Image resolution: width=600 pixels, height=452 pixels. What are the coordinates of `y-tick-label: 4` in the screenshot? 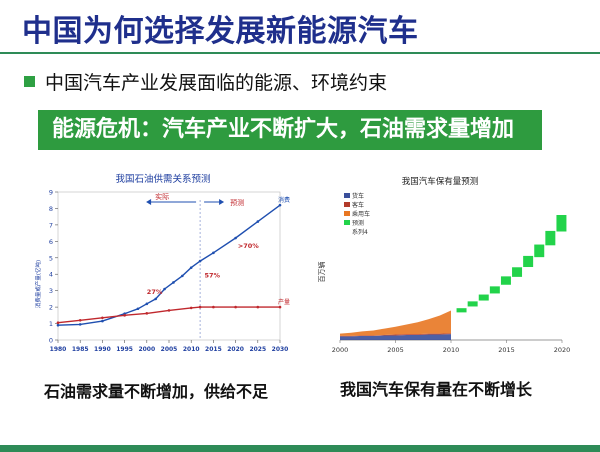 It's located at (51, 275).